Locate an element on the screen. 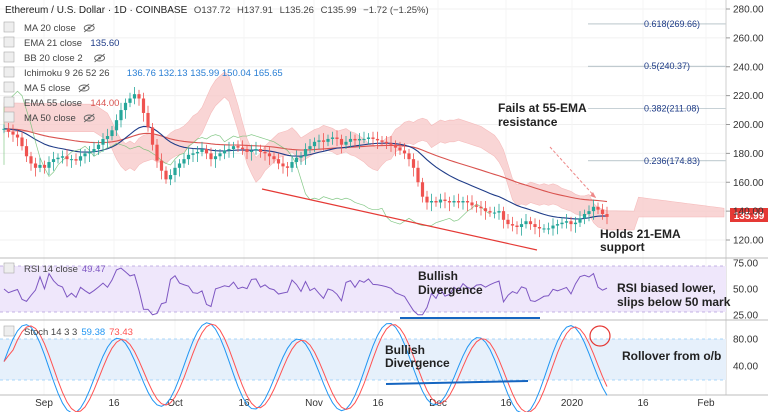 This screenshot has height=412, width=768. legend-row: EMA 55 close 144.00 is located at coordinates (61, 102).